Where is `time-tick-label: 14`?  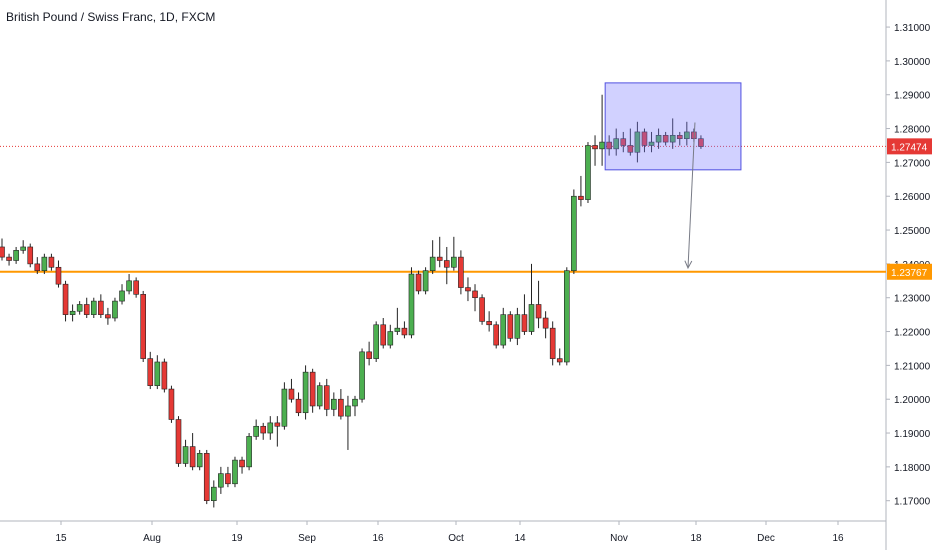
time-tick-label: 14 is located at coordinates (520, 538).